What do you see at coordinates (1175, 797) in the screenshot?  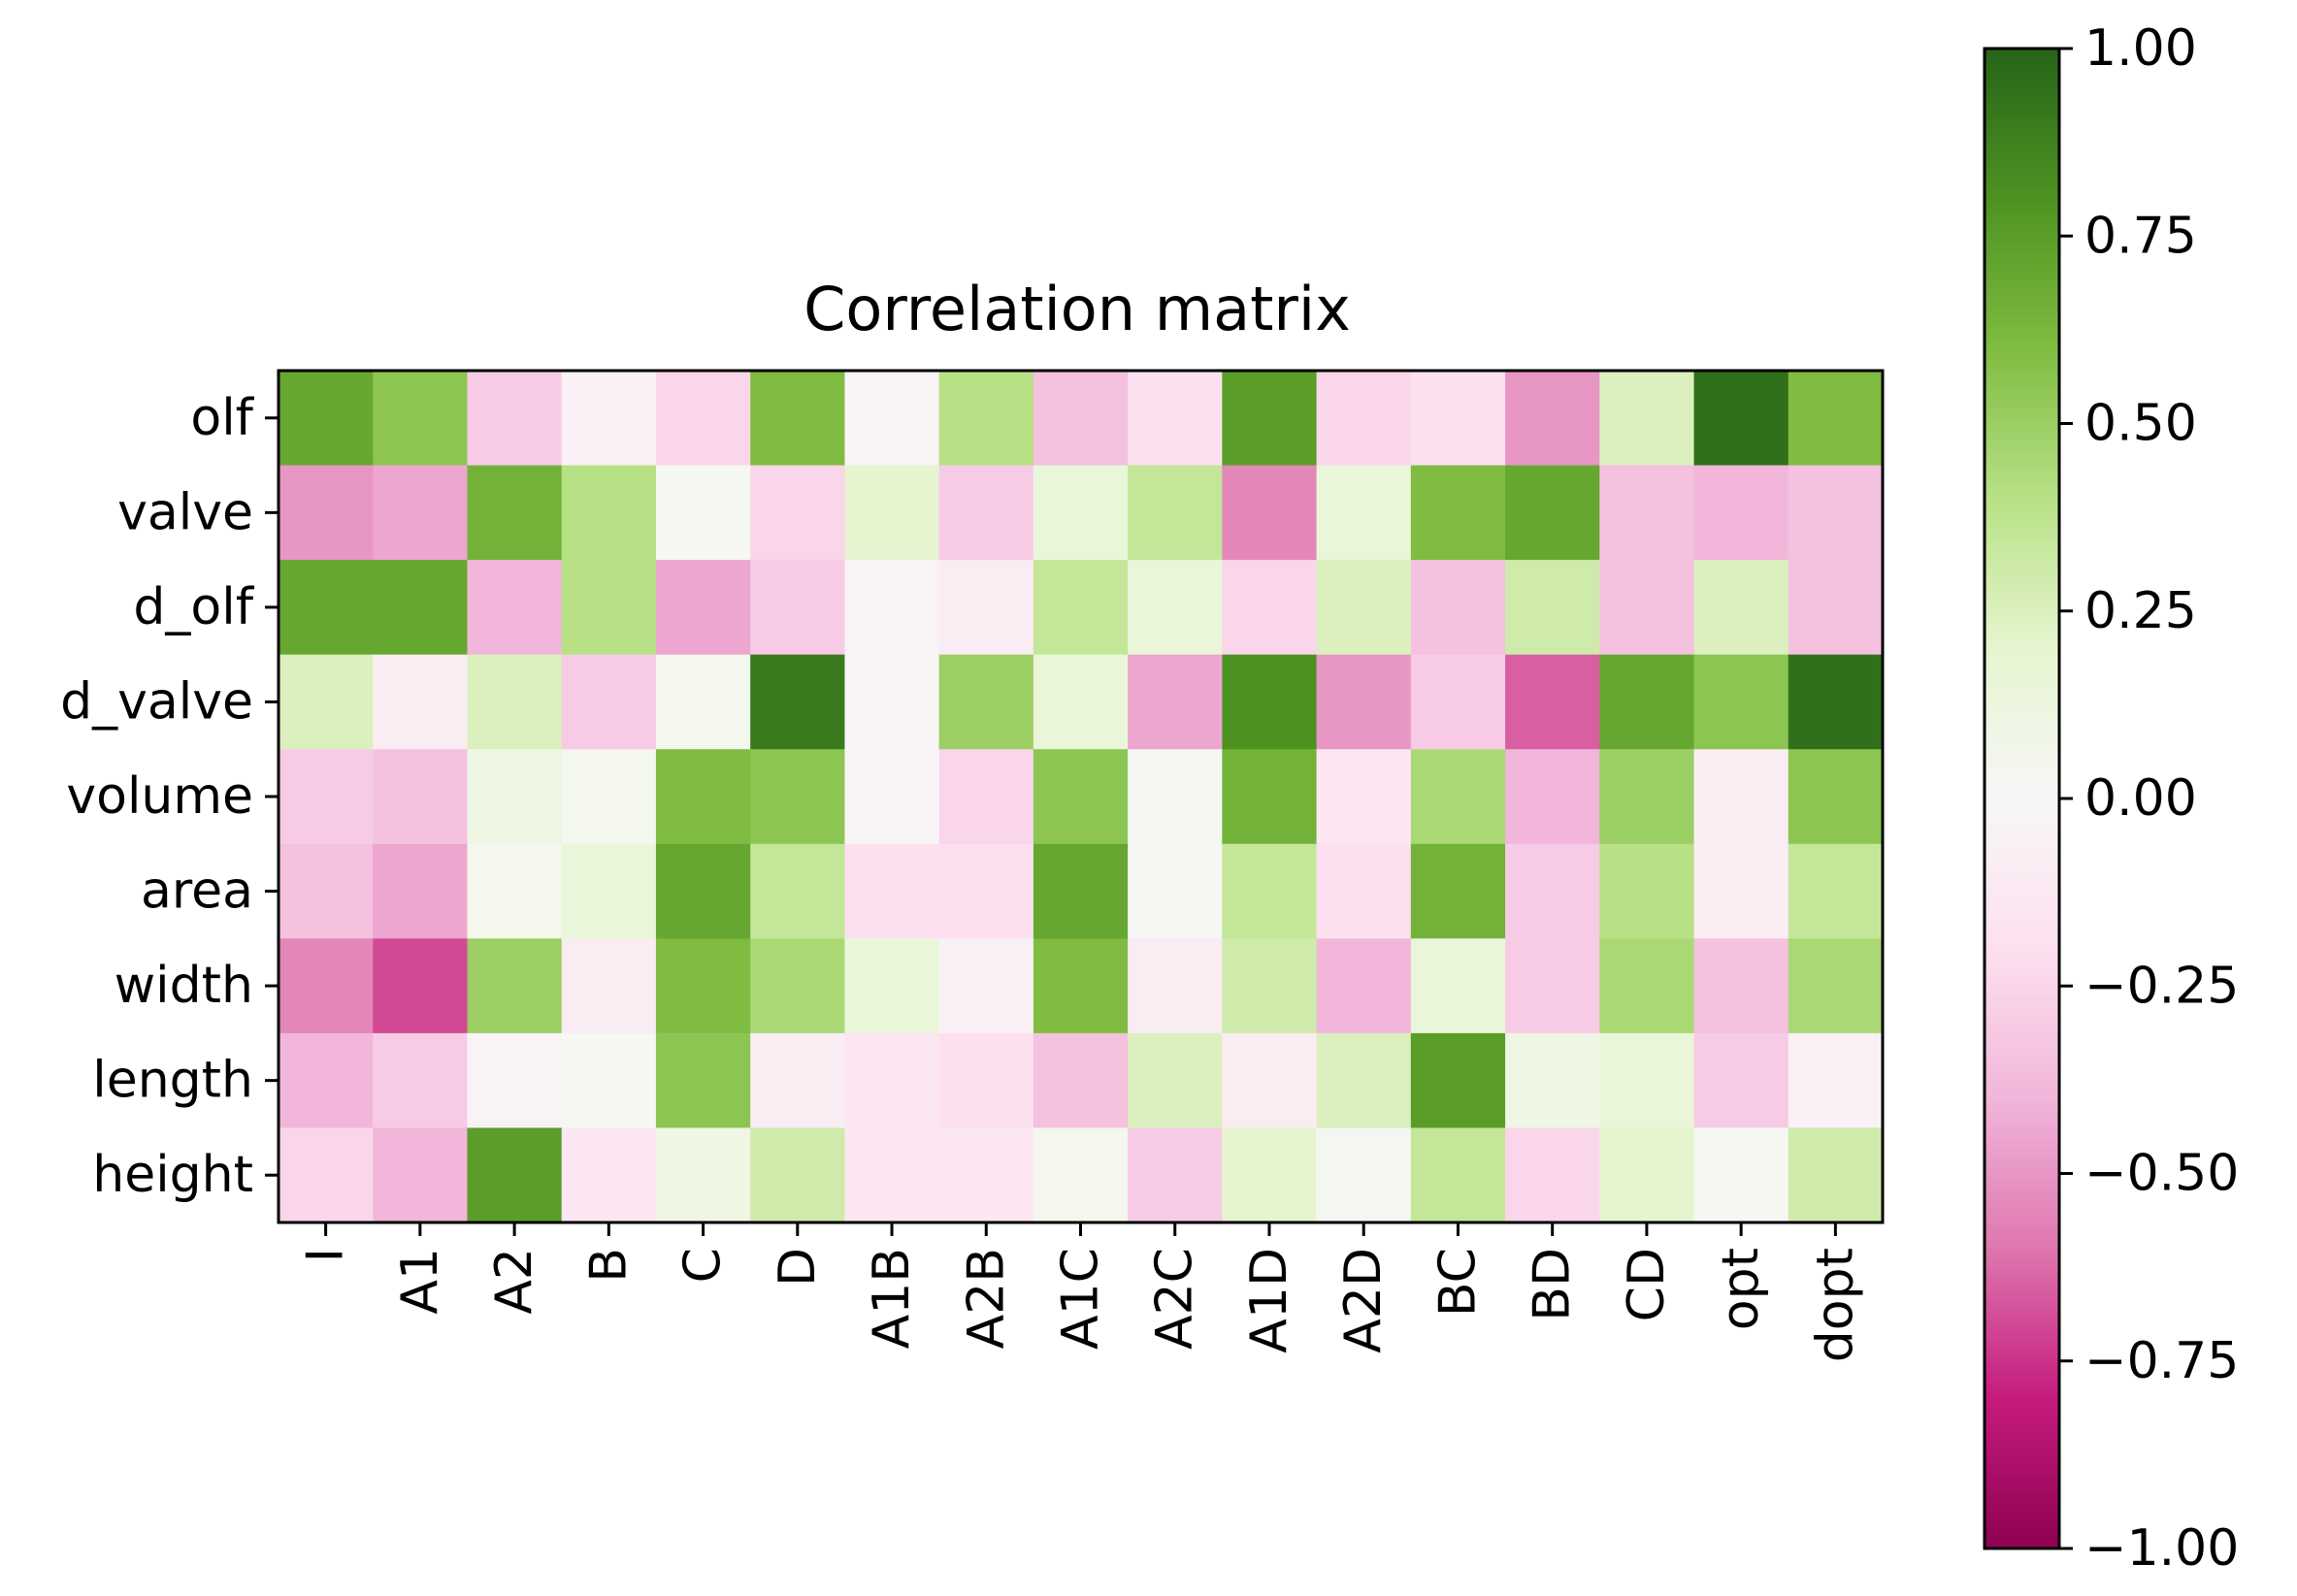 I see `heatmap-cell-volume-a2c` at bounding box center [1175, 797].